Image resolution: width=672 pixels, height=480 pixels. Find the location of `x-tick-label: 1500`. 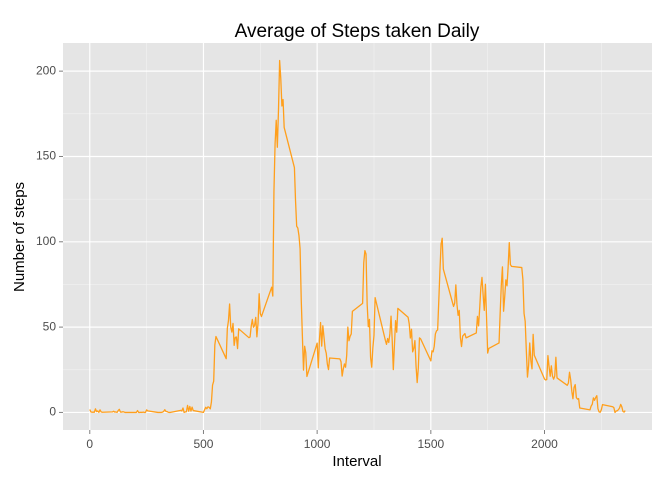

x-tick-label: 1500 is located at coordinates (430, 444).